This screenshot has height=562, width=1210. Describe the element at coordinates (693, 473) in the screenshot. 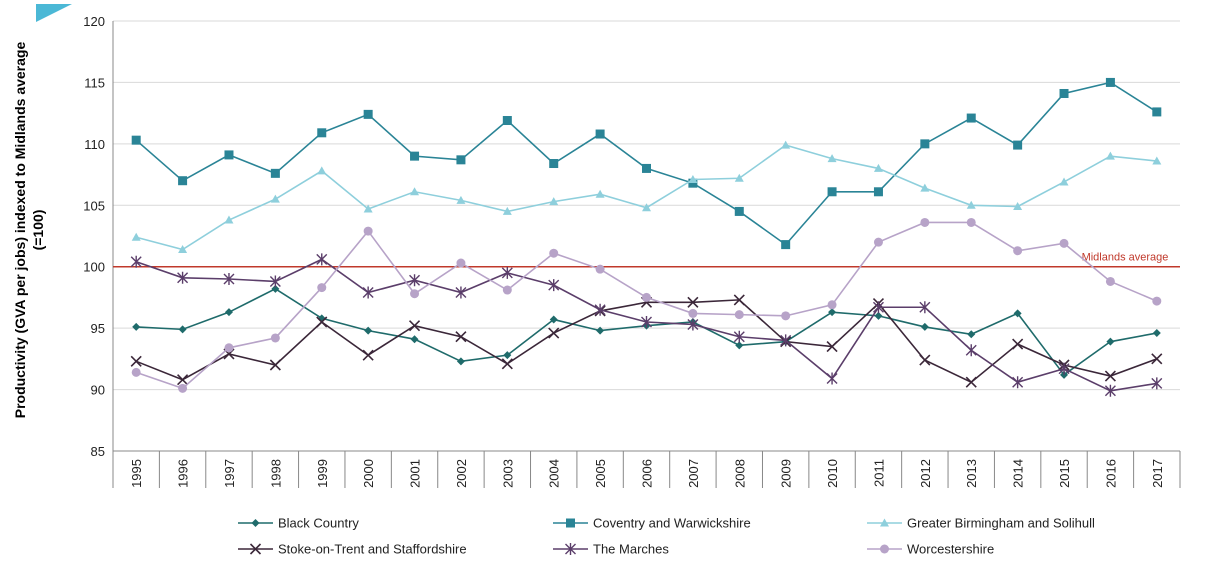

I see `x-tick-label: 2007` at that location.